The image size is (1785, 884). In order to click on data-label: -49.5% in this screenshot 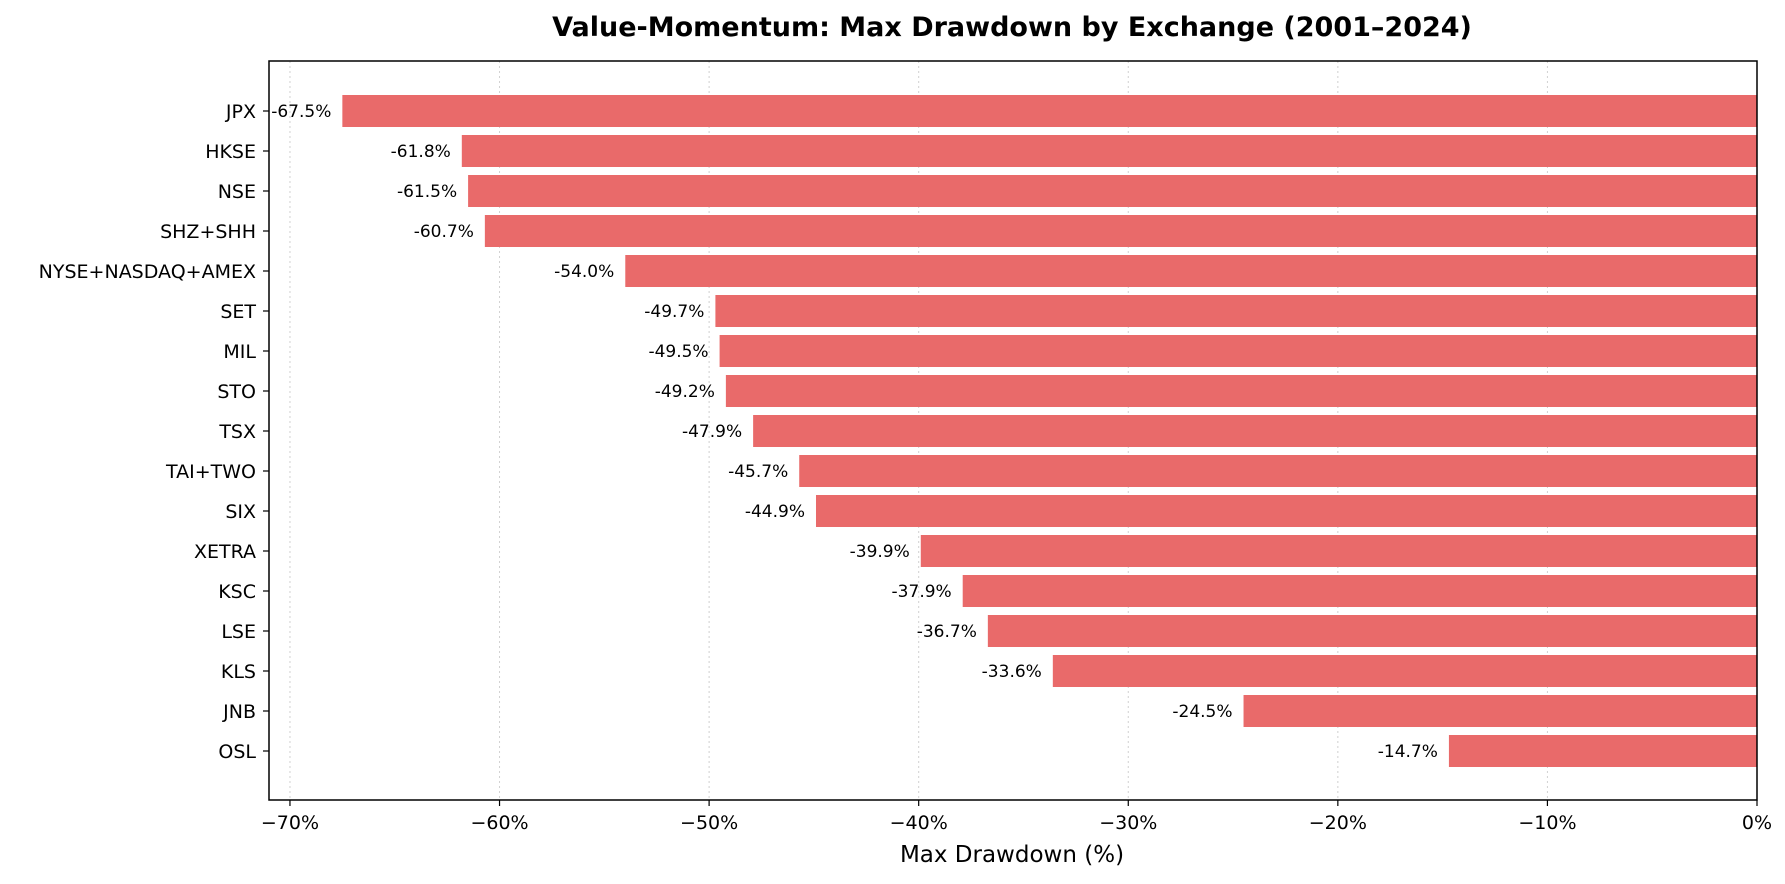, I will do `click(678, 352)`.